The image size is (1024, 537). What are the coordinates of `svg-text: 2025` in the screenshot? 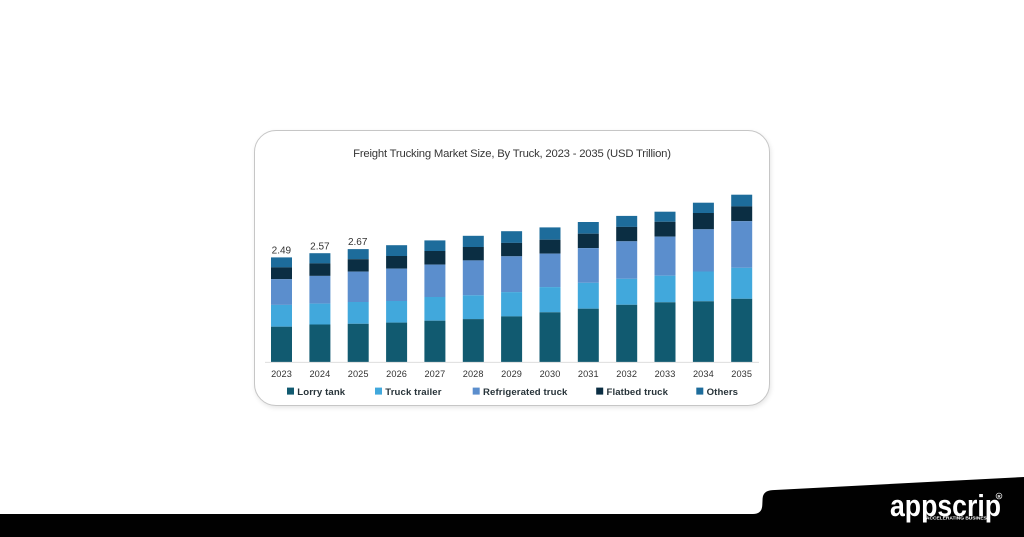 It's located at (358, 374).